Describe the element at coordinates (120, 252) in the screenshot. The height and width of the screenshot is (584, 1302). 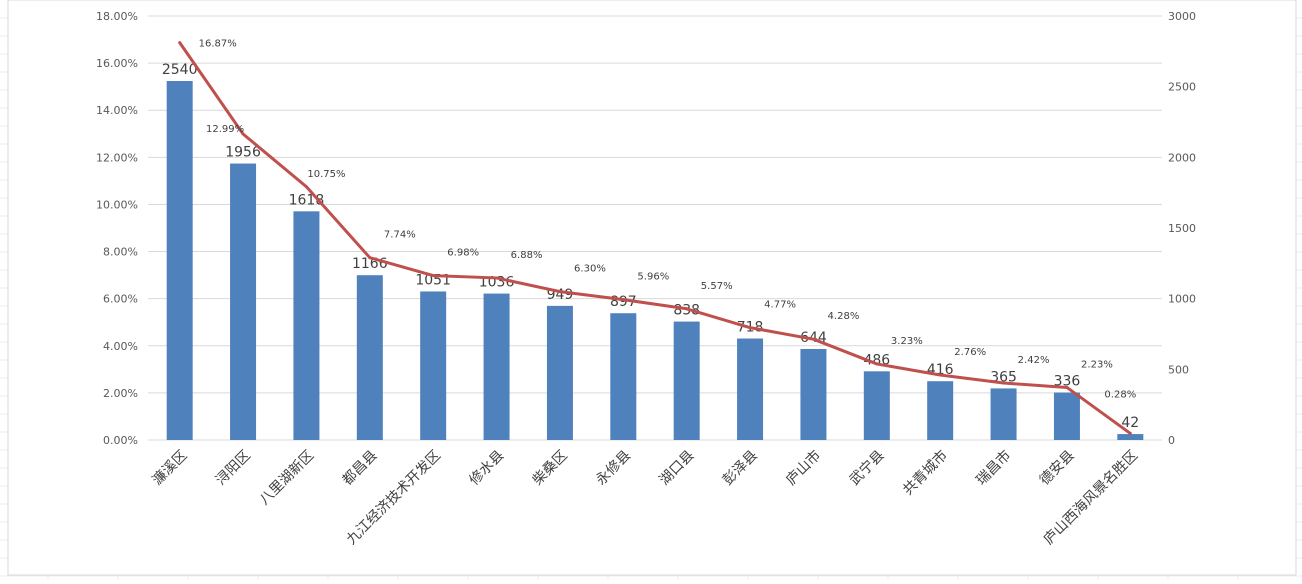
I see `left-axis-tick-label: 8.00%` at that location.